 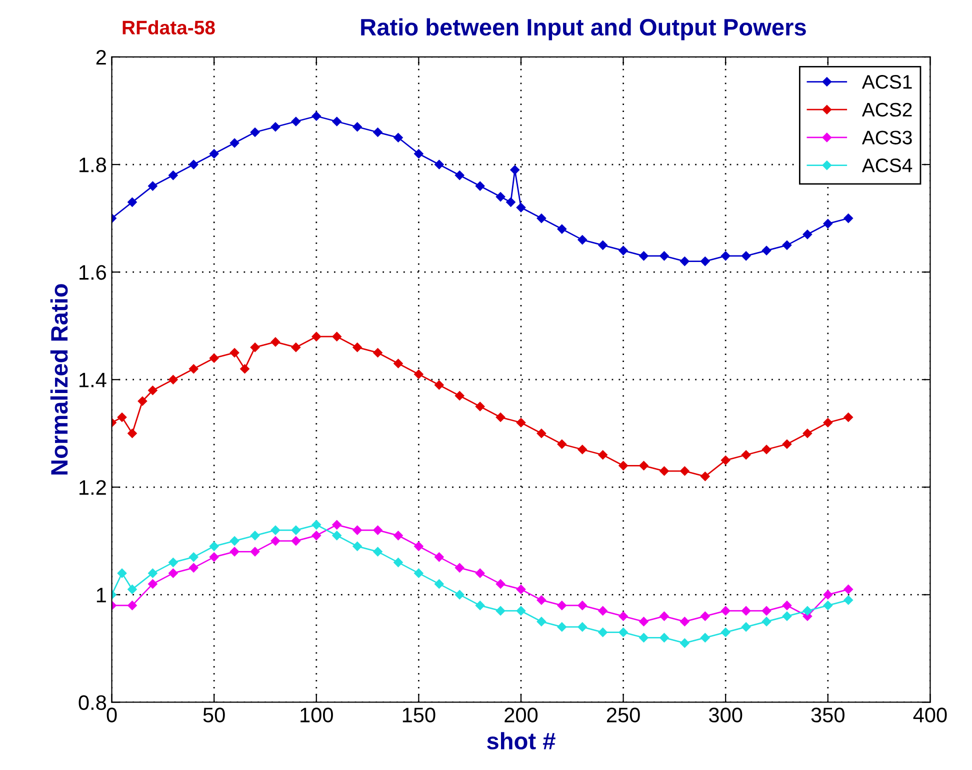 What do you see at coordinates (887, 137) in the screenshot?
I see `legend-label: ACS3` at bounding box center [887, 137].